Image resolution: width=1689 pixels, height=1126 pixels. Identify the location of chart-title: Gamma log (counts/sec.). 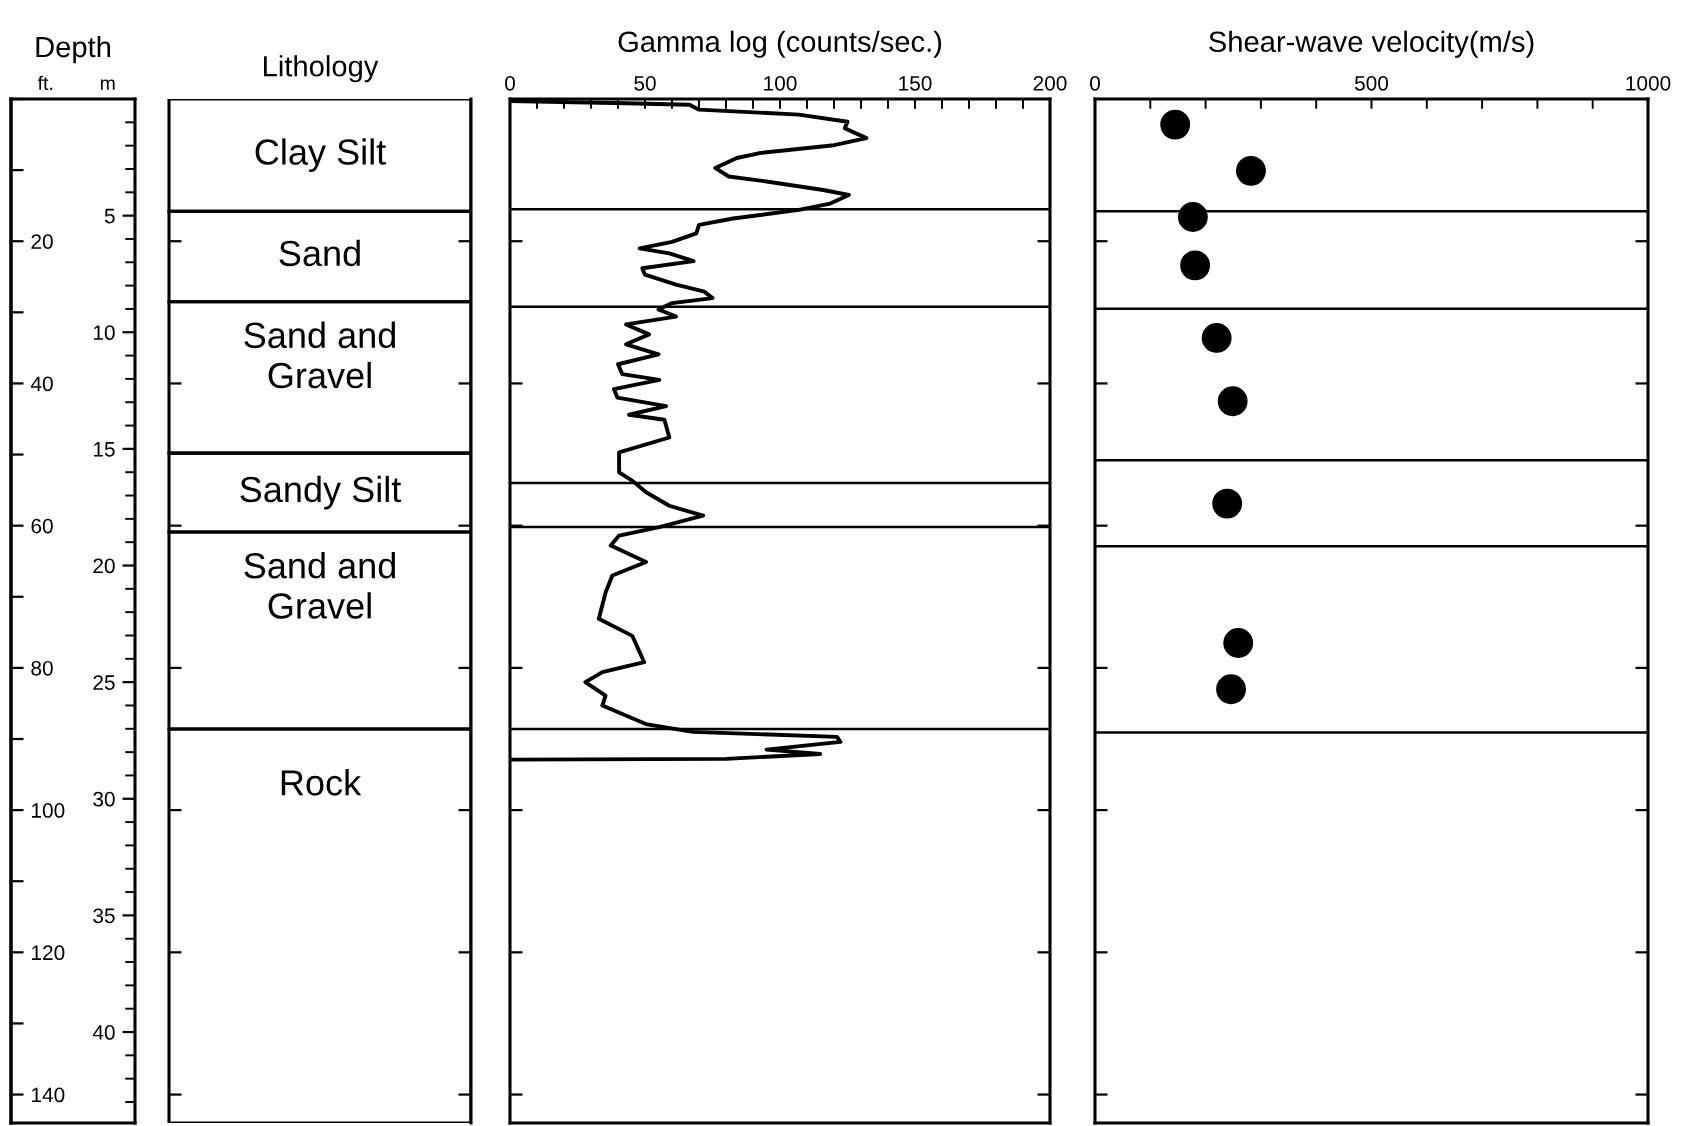
(780, 44).